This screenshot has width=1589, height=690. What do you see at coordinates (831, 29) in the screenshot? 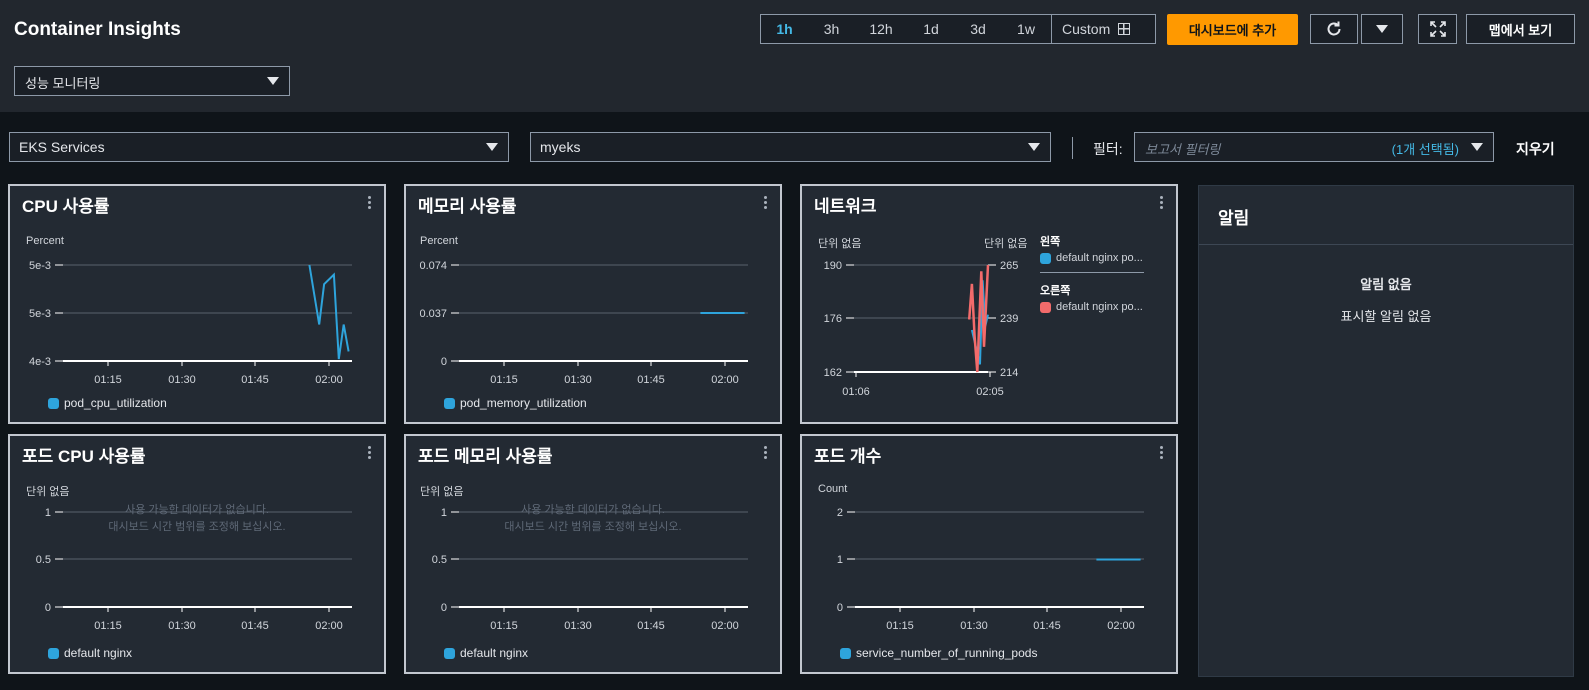
I see `range-3h: 3h` at bounding box center [831, 29].